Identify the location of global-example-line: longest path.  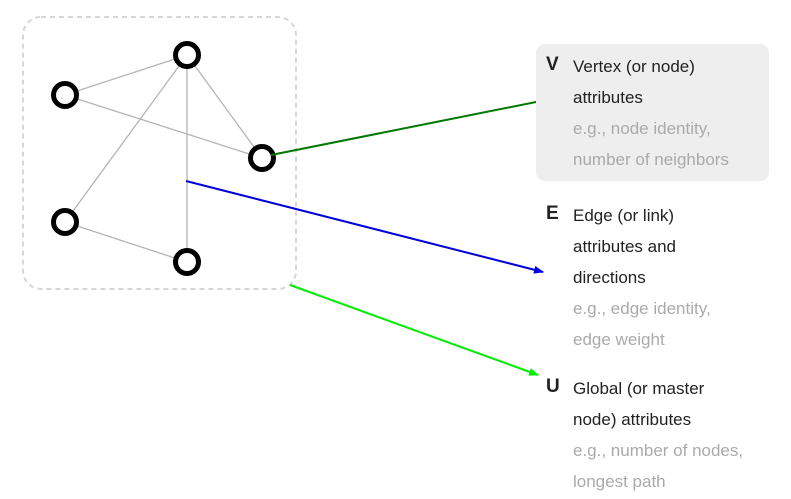
(619, 481).